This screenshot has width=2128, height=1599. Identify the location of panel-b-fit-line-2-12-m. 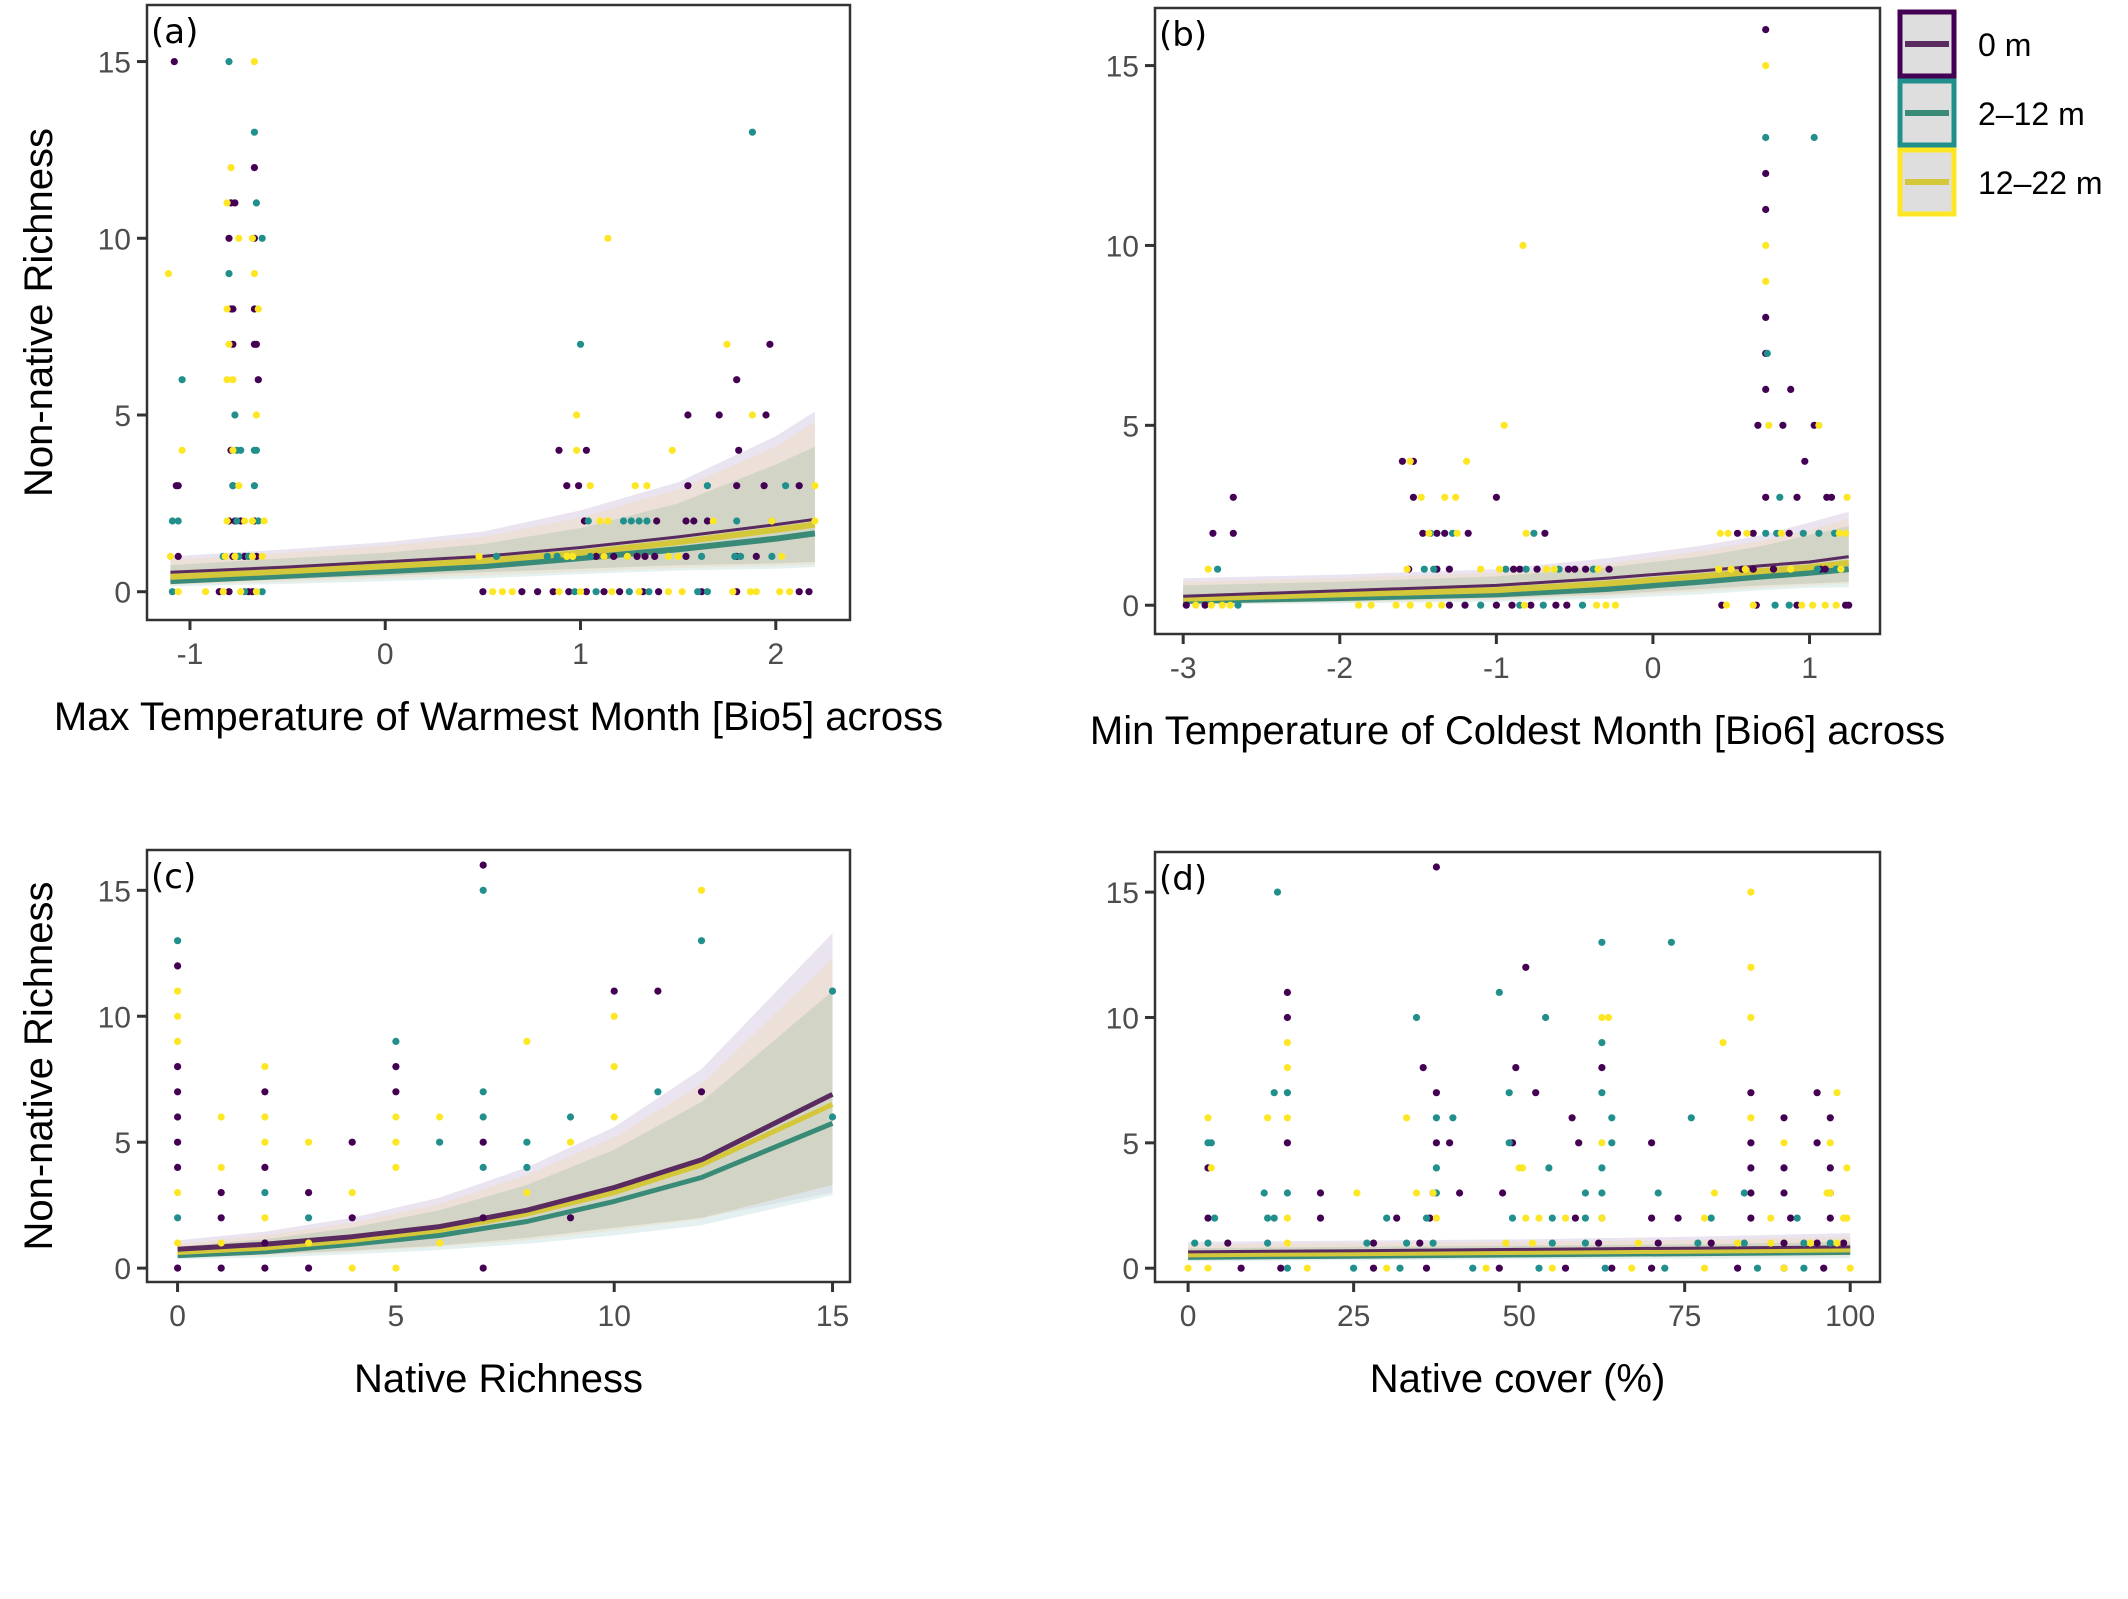
(1516, 585).